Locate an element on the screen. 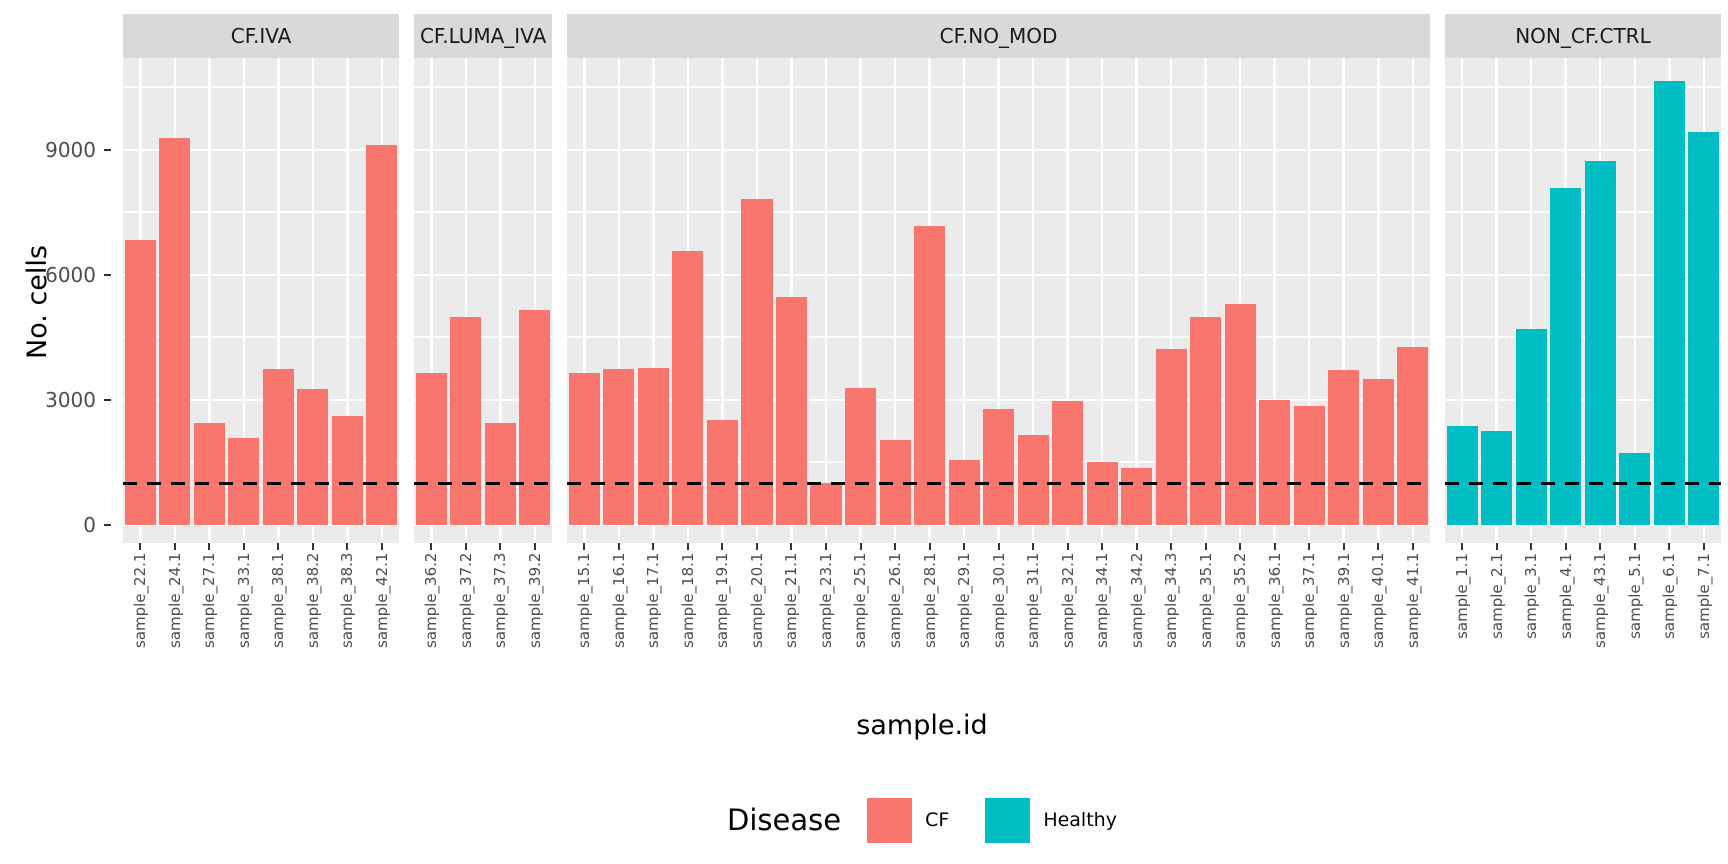 Image resolution: width=1728 pixels, height=864 pixels. legend-swatch-healthy is located at coordinates (1008, 820).